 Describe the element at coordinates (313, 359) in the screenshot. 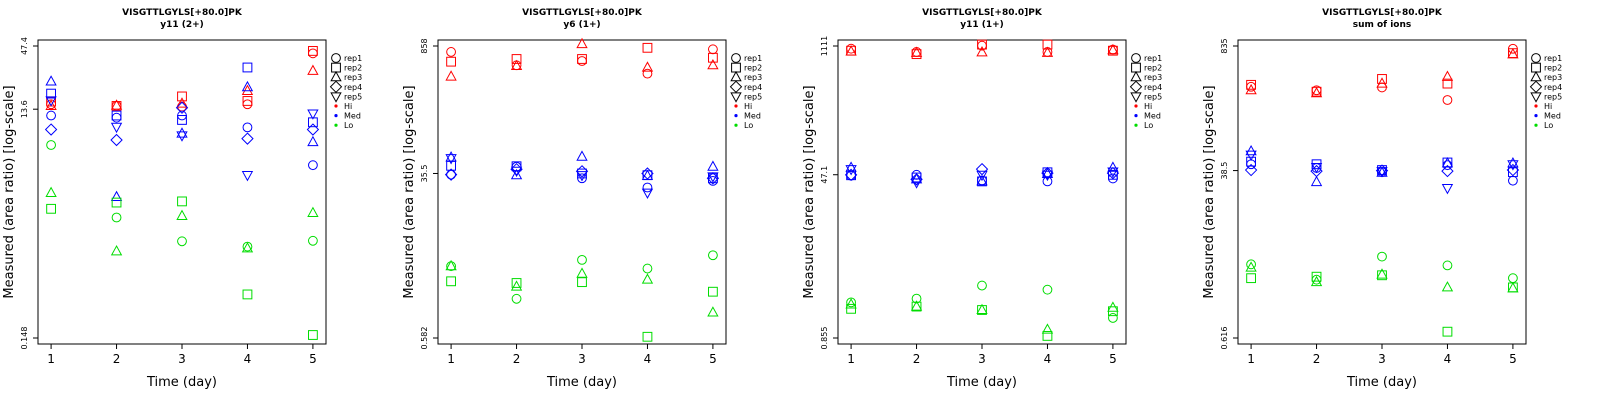

I see `x-tick-label: 5` at that location.